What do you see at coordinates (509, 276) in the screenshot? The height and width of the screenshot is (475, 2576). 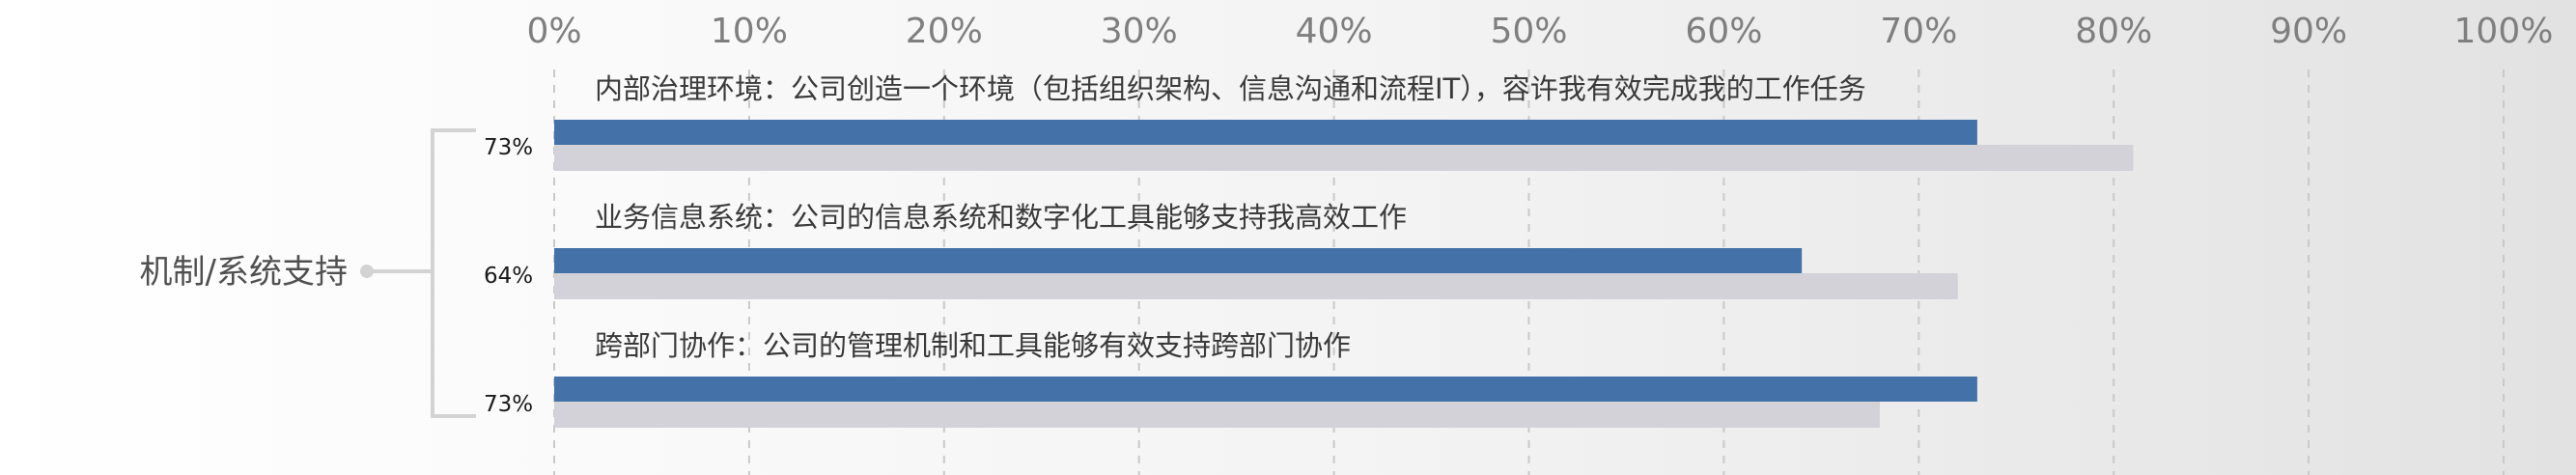 I see `value-label: 64%` at bounding box center [509, 276].